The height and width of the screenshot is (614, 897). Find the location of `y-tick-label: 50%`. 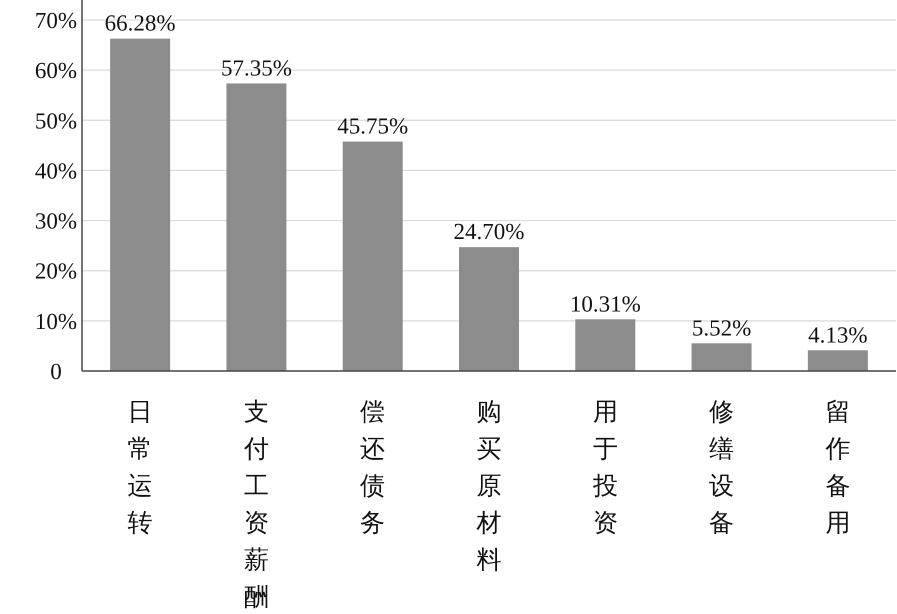

y-tick-label: 50% is located at coordinates (56, 121).